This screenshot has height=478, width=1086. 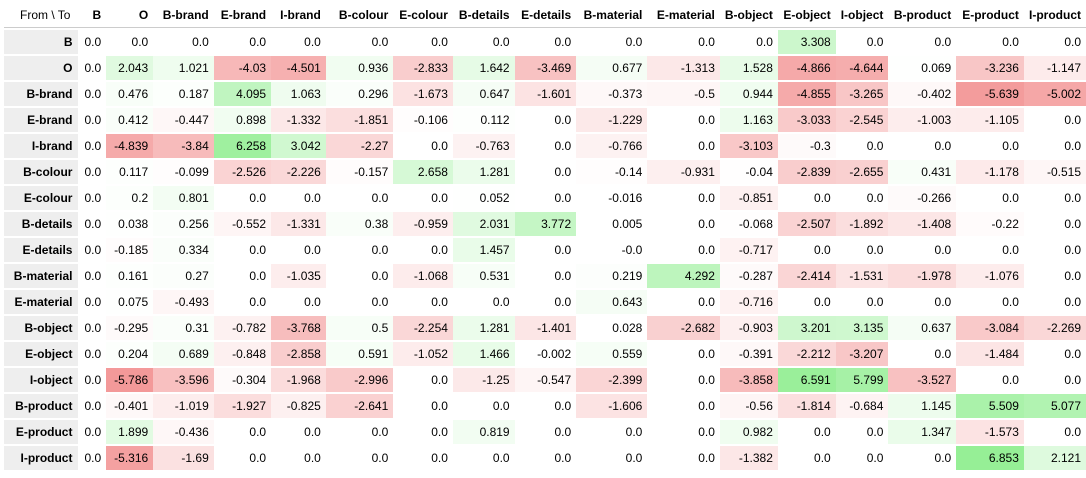 I want to click on matrix-cell: -0.56, so click(x=748, y=406).